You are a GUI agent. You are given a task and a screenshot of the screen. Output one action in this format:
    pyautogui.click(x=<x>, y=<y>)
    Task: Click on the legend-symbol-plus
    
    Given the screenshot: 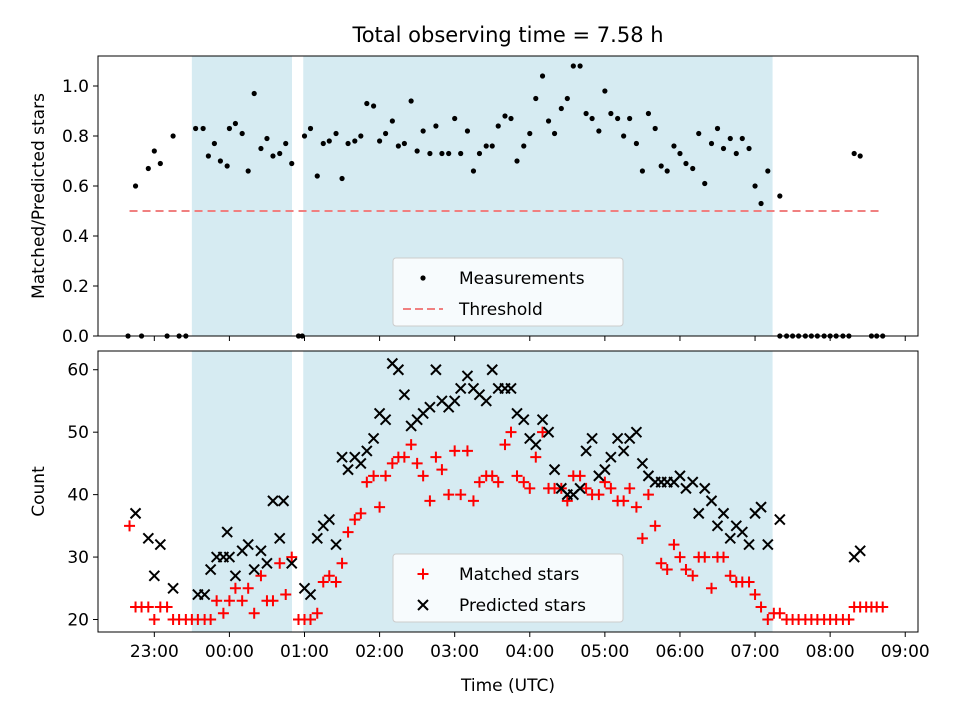 What is the action you would take?
    pyautogui.click(x=423, y=574)
    